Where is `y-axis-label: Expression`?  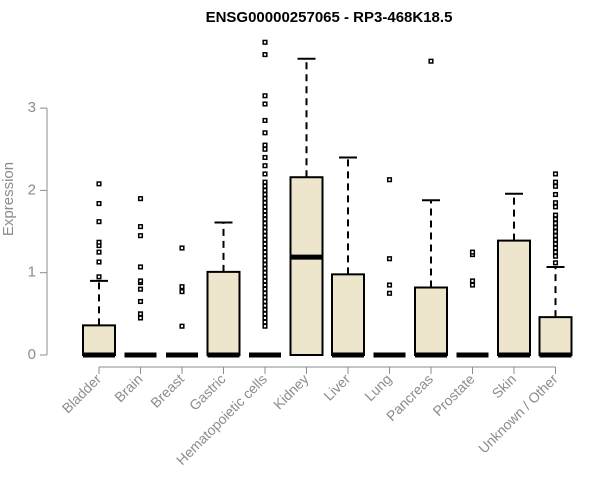
y-axis-label: Expression is located at coordinates (8, 199).